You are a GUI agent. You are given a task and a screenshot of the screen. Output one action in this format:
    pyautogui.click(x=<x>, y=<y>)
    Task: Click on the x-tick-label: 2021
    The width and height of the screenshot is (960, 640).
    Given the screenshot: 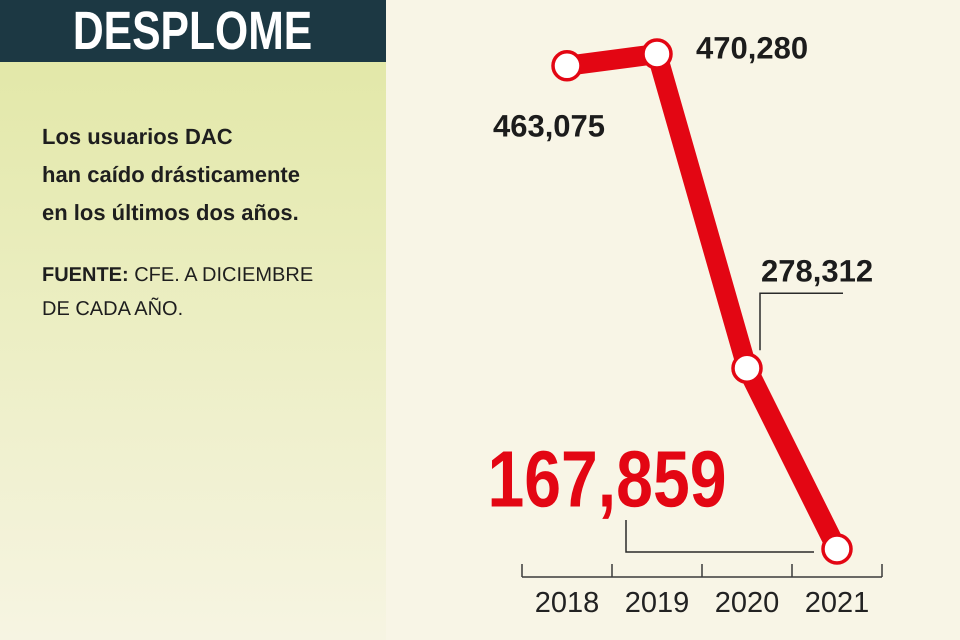 What is the action you would take?
    pyautogui.click(x=837, y=603)
    